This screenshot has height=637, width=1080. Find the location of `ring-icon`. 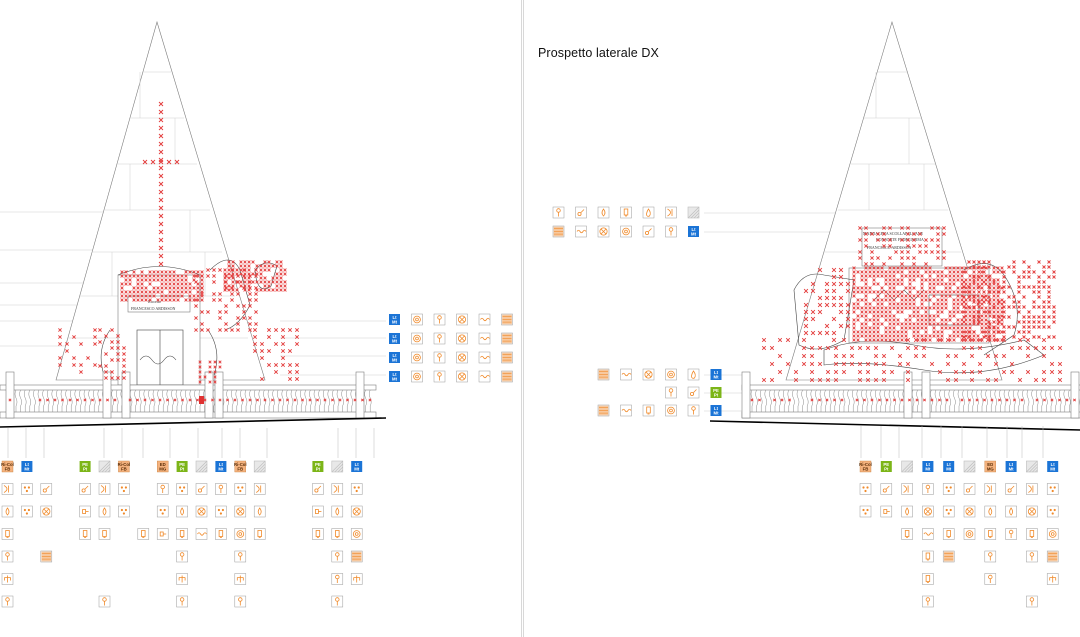

ring-icon is located at coordinates (417, 338).